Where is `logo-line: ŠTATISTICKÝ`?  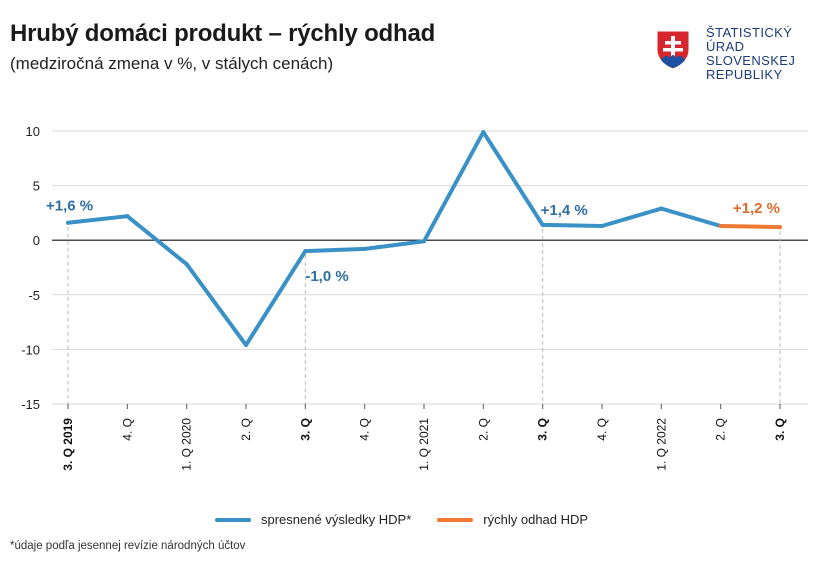 logo-line: ŠTATISTICKÝ is located at coordinates (749, 32).